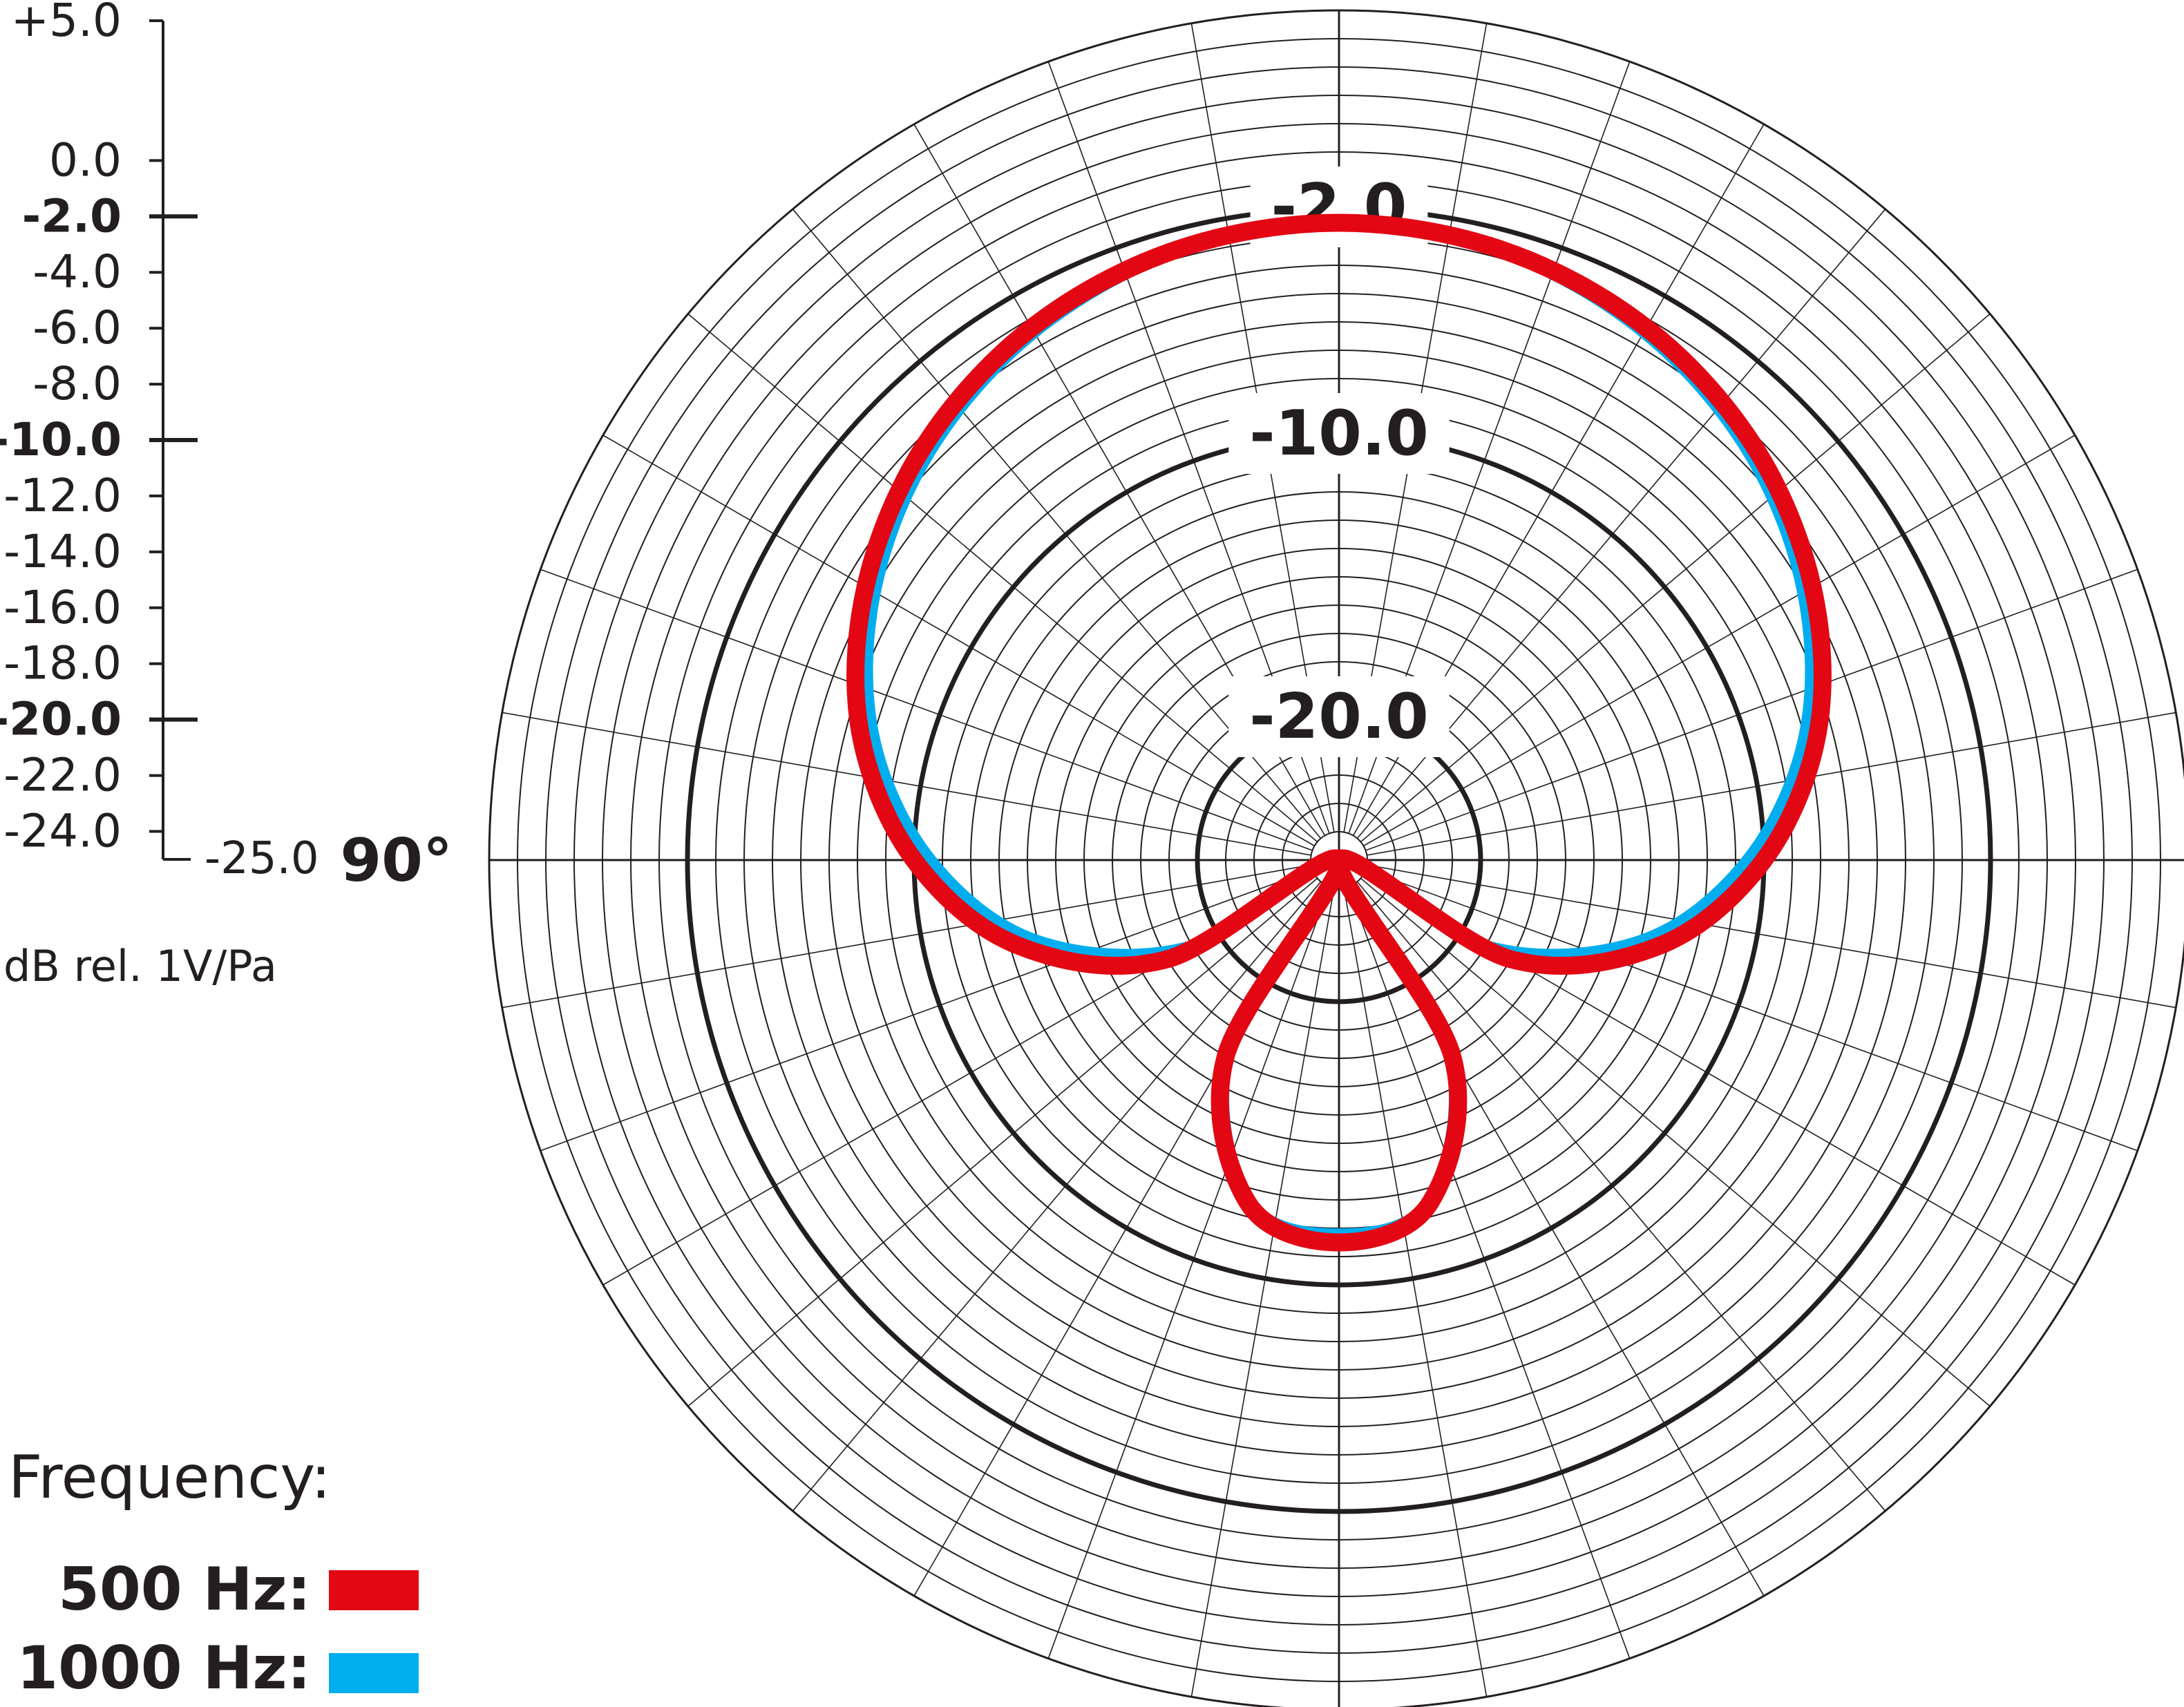  Describe the element at coordinates (61, 720) in the screenshot. I see `scale-tick-label: -20.0` at that location.